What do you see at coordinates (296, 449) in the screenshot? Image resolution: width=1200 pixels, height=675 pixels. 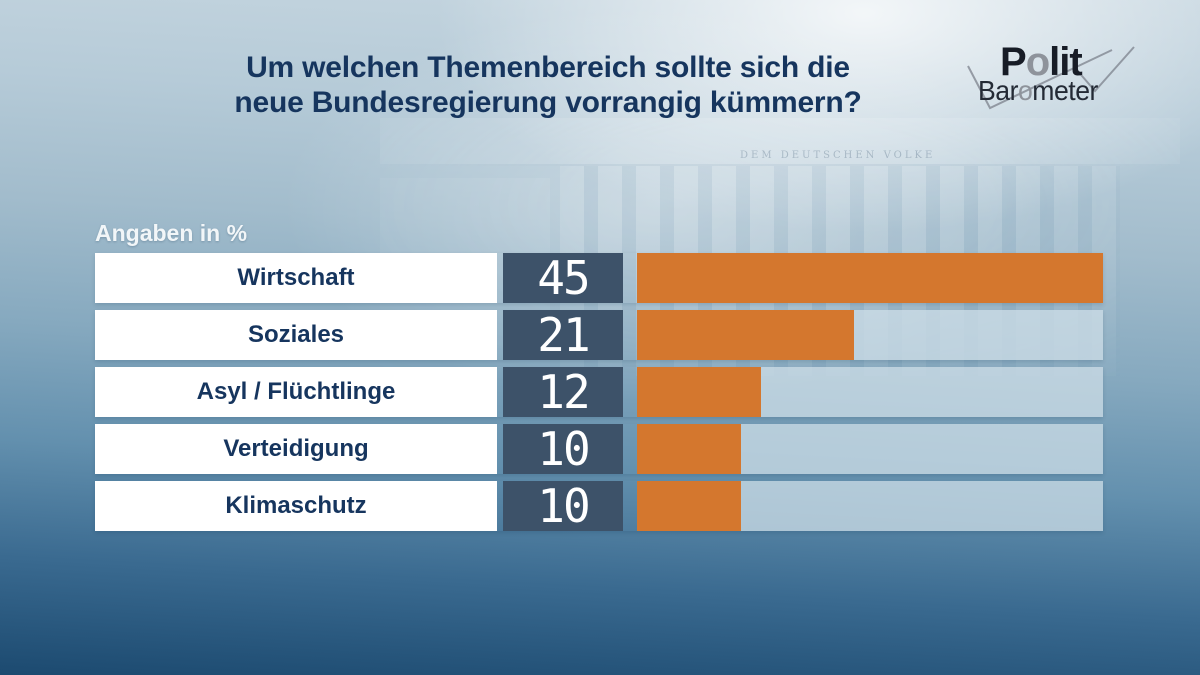 I see `category-label: Verteidigung` at bounding box center [296, 449].